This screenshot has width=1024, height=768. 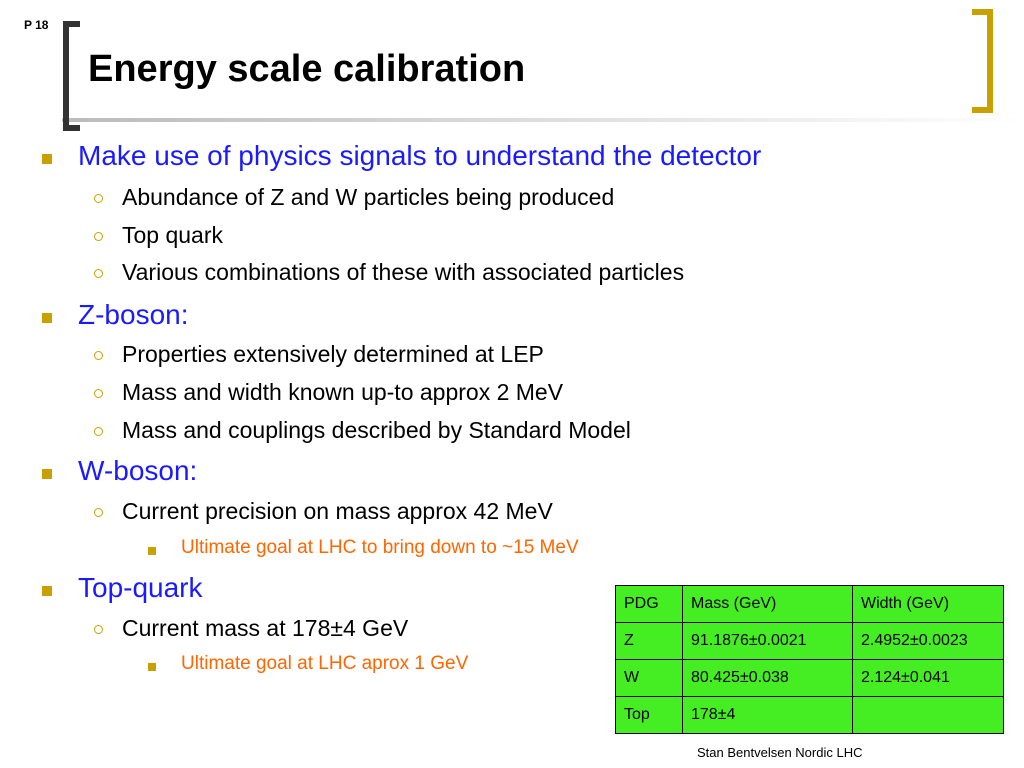 What do you see at coordinates (543, 120) in the screenshot?
I see `title-rule` at bounding box center [543, 120].